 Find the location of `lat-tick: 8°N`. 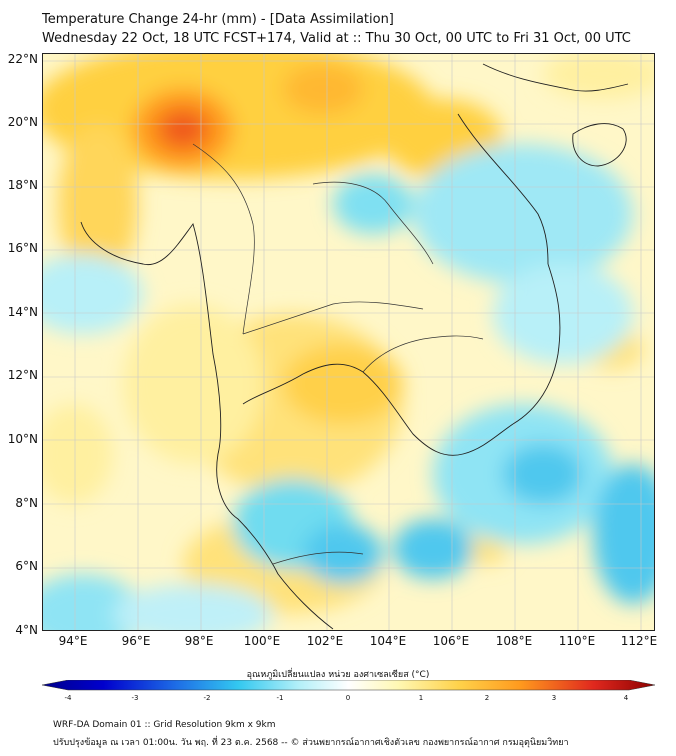

lat-tick: 8°N is located at coordinates (26, 503).